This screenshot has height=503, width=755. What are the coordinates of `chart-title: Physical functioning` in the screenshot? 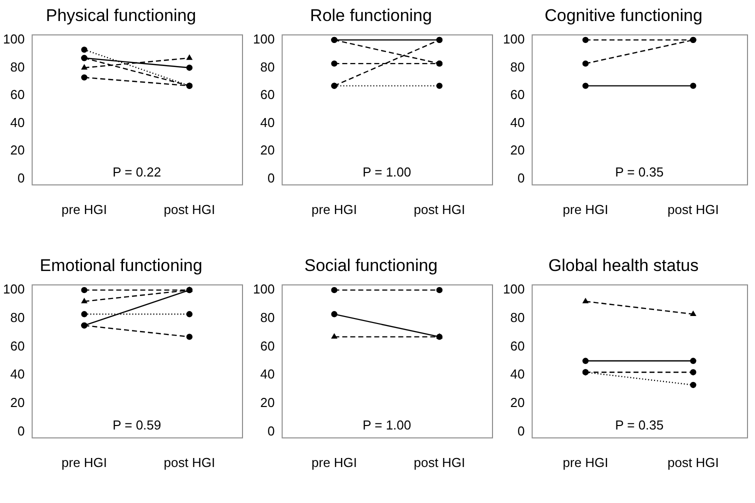 It's located at (121, 15).